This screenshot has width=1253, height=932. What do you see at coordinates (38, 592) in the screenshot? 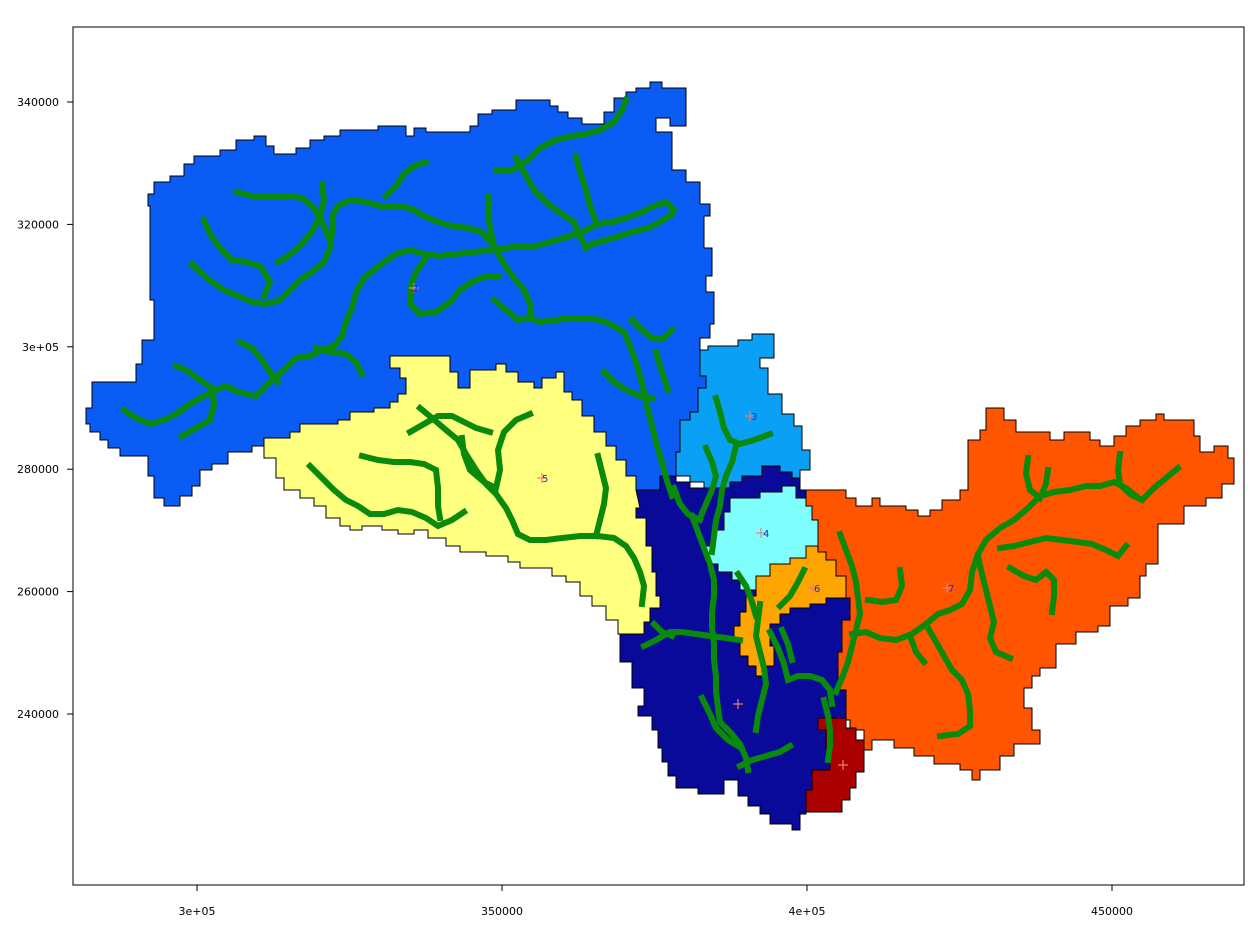
I see `y-tick-label: 260000` at bounding box center [38, 592].